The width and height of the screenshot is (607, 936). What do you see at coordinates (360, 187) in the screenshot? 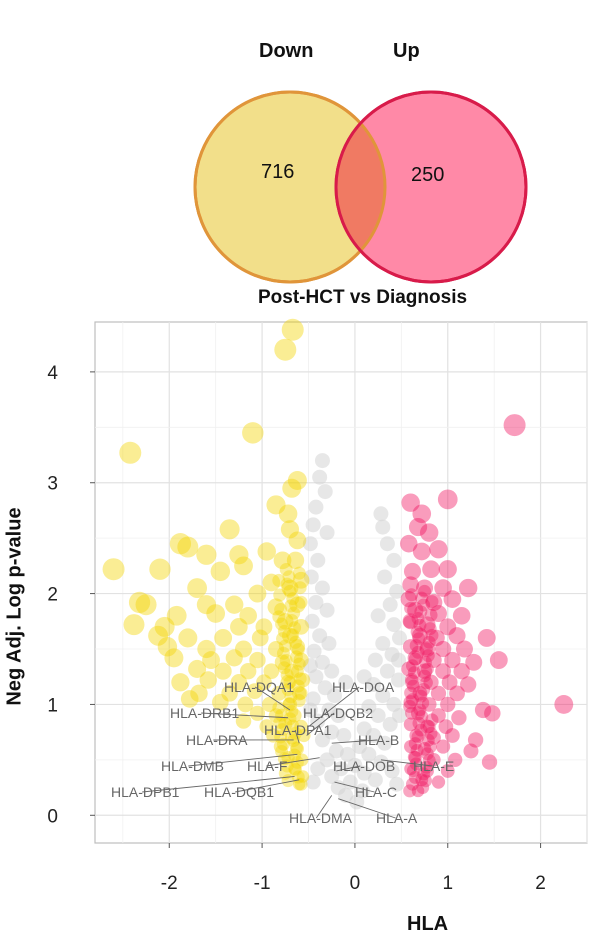
I see `venn-diagram` at bounding box center [360, 187].